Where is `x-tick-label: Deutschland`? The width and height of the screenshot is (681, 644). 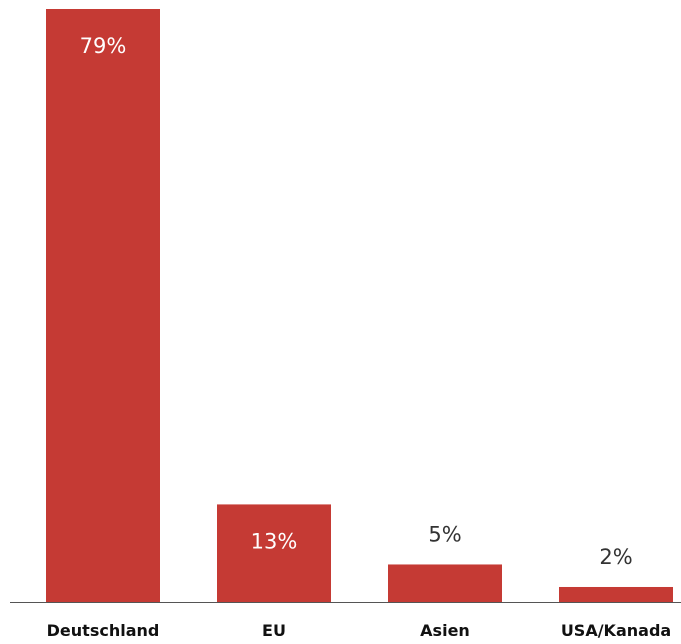 x-tick-label: Deutschland is located at coordinates (103, 630).